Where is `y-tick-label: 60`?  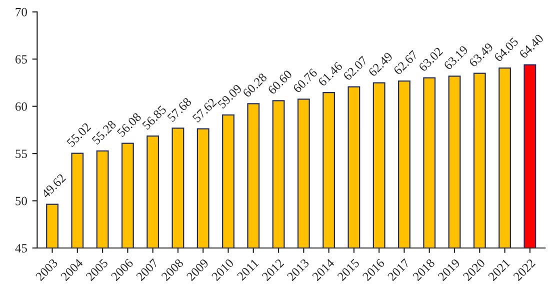
y-tick-label: 60 is located at coordinates (21, 106).